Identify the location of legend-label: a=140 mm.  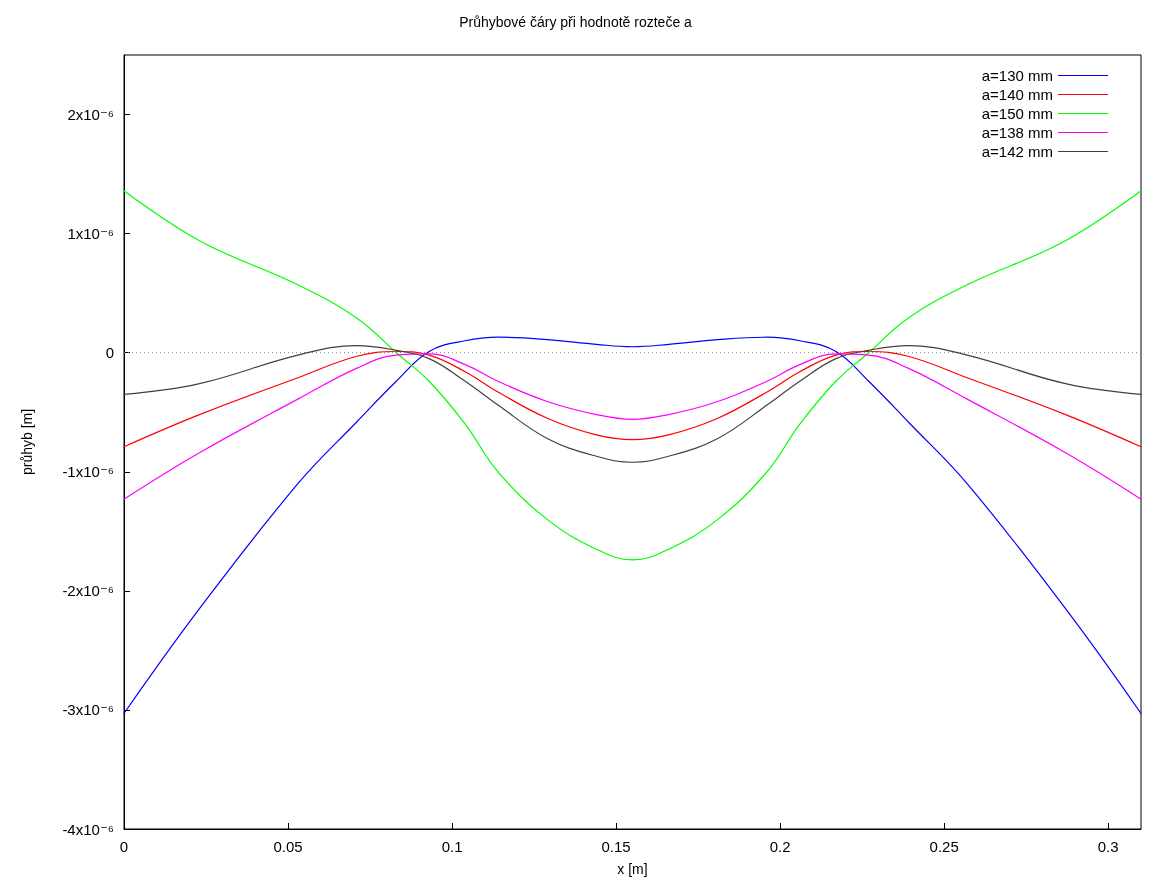
(1017, 94).